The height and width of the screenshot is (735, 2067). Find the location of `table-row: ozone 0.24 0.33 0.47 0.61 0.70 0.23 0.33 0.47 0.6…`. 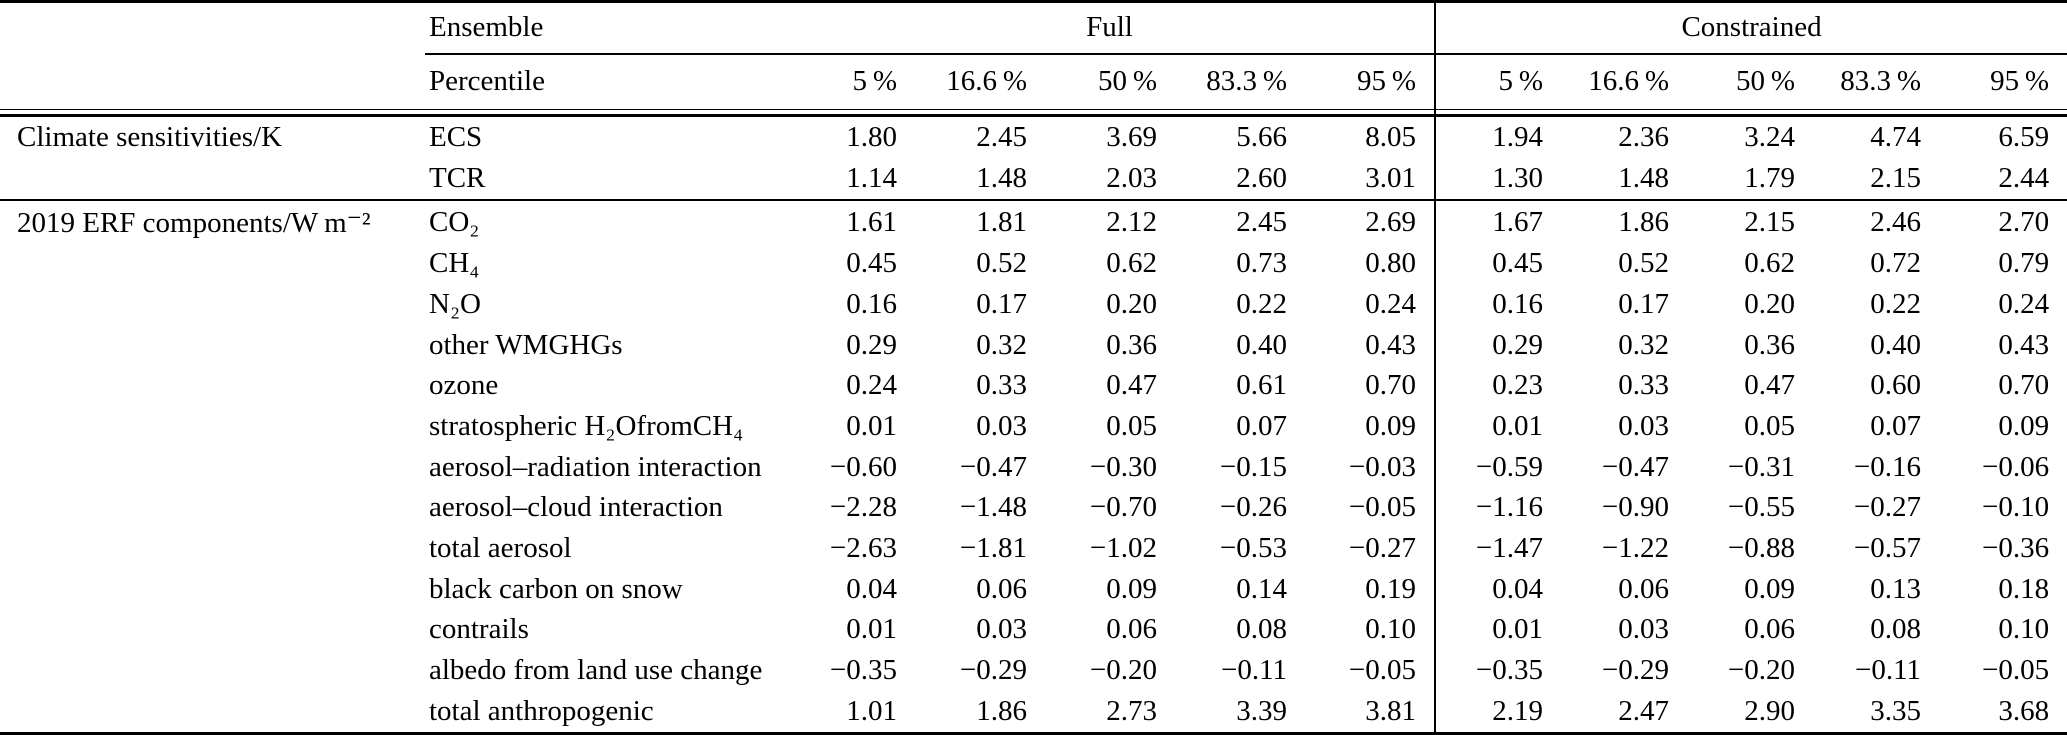

table-row: ozone 0.24 0.33 0.47 0.61 0.70 0.23 0.33 0.47 0.6… is located at coordinates (1033, 386).